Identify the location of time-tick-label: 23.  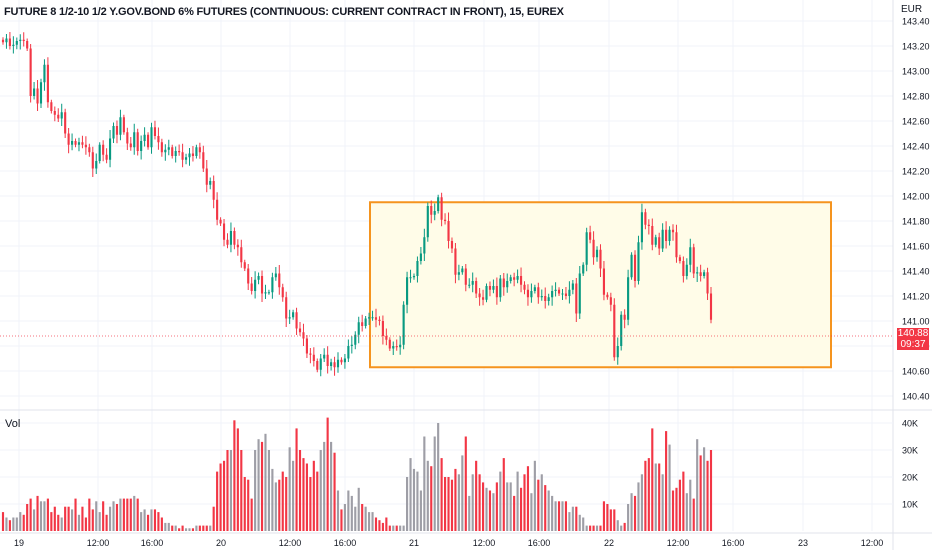
(803, 543).